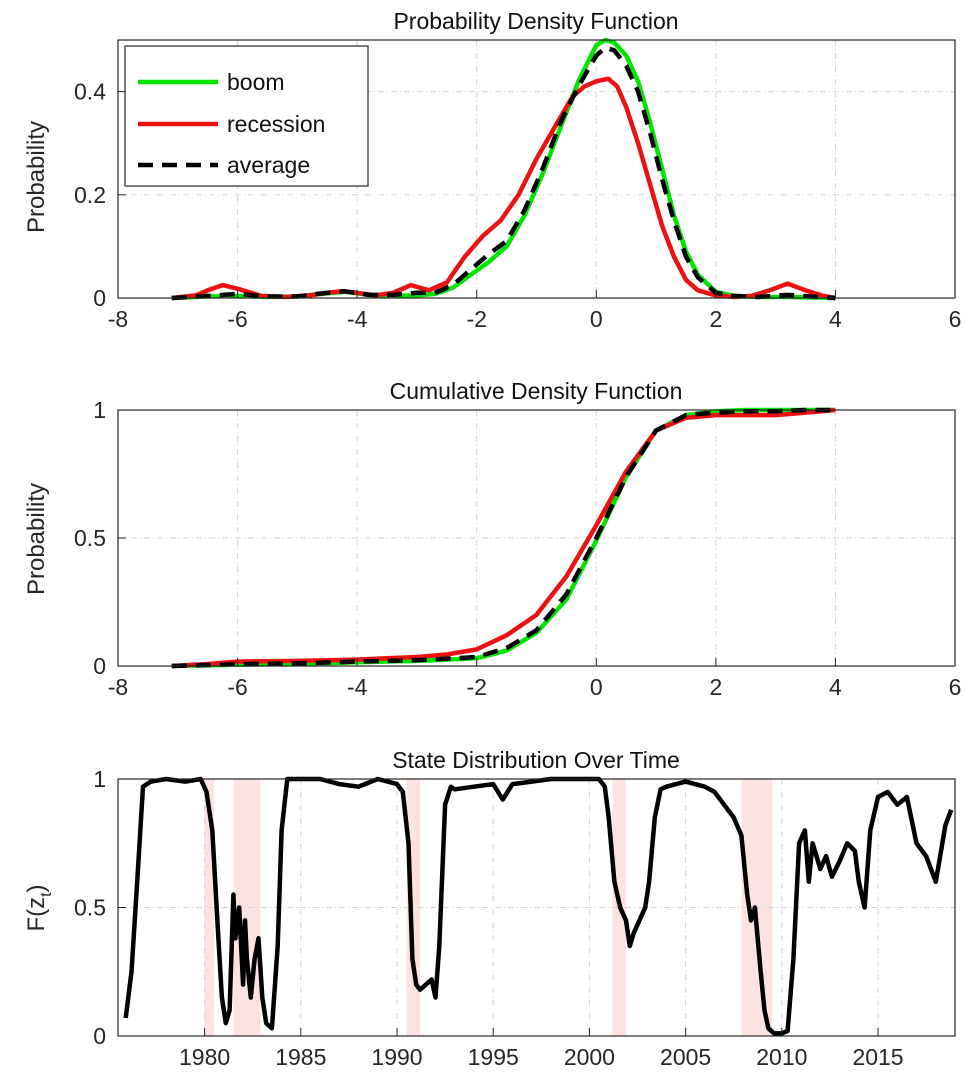 Image resolution: width=971 pixels, height=1086 pixels. Describe the element at coordinates (589, 1057) in the screenshot. I see `x-tick-label: 2000` at that location.